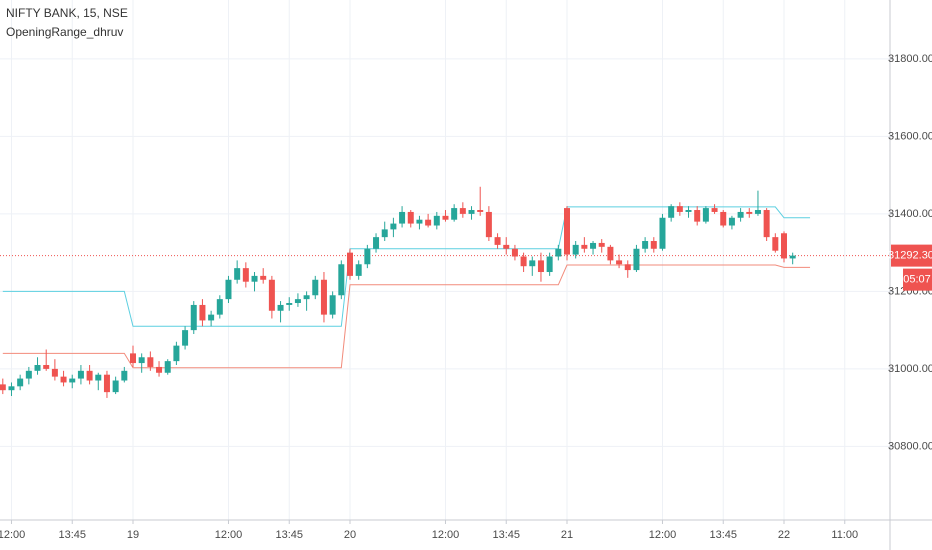 The image size is (932, 550). Describe the element at coordinates (64, 32) in the screenshot. I see `indicator-name: OpeningRange_dhruv` at that location.